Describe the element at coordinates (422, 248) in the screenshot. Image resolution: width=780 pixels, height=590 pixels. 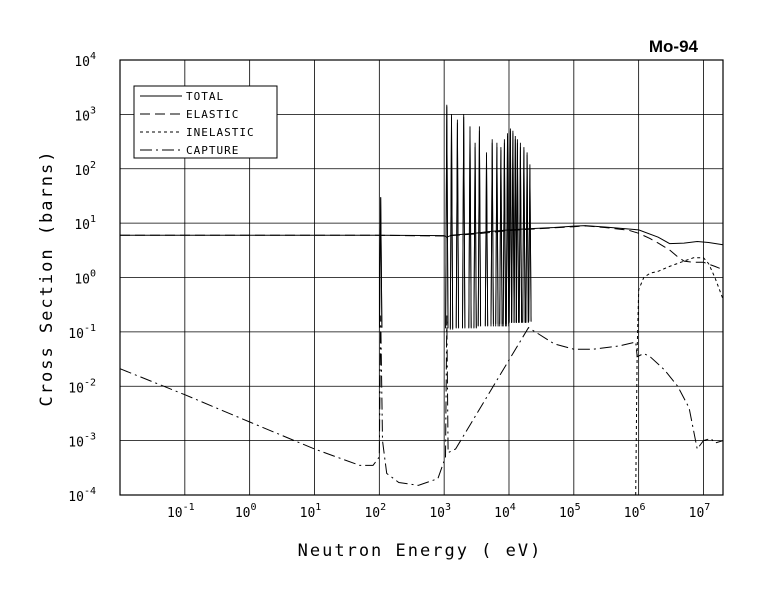
I see `series-line-elastic` at that location.